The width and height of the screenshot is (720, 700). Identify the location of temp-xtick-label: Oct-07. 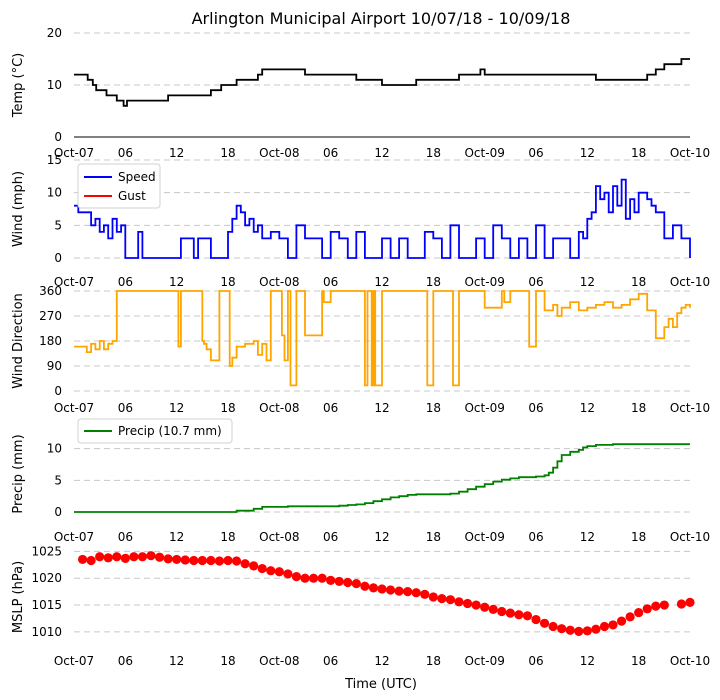
(74, 153).